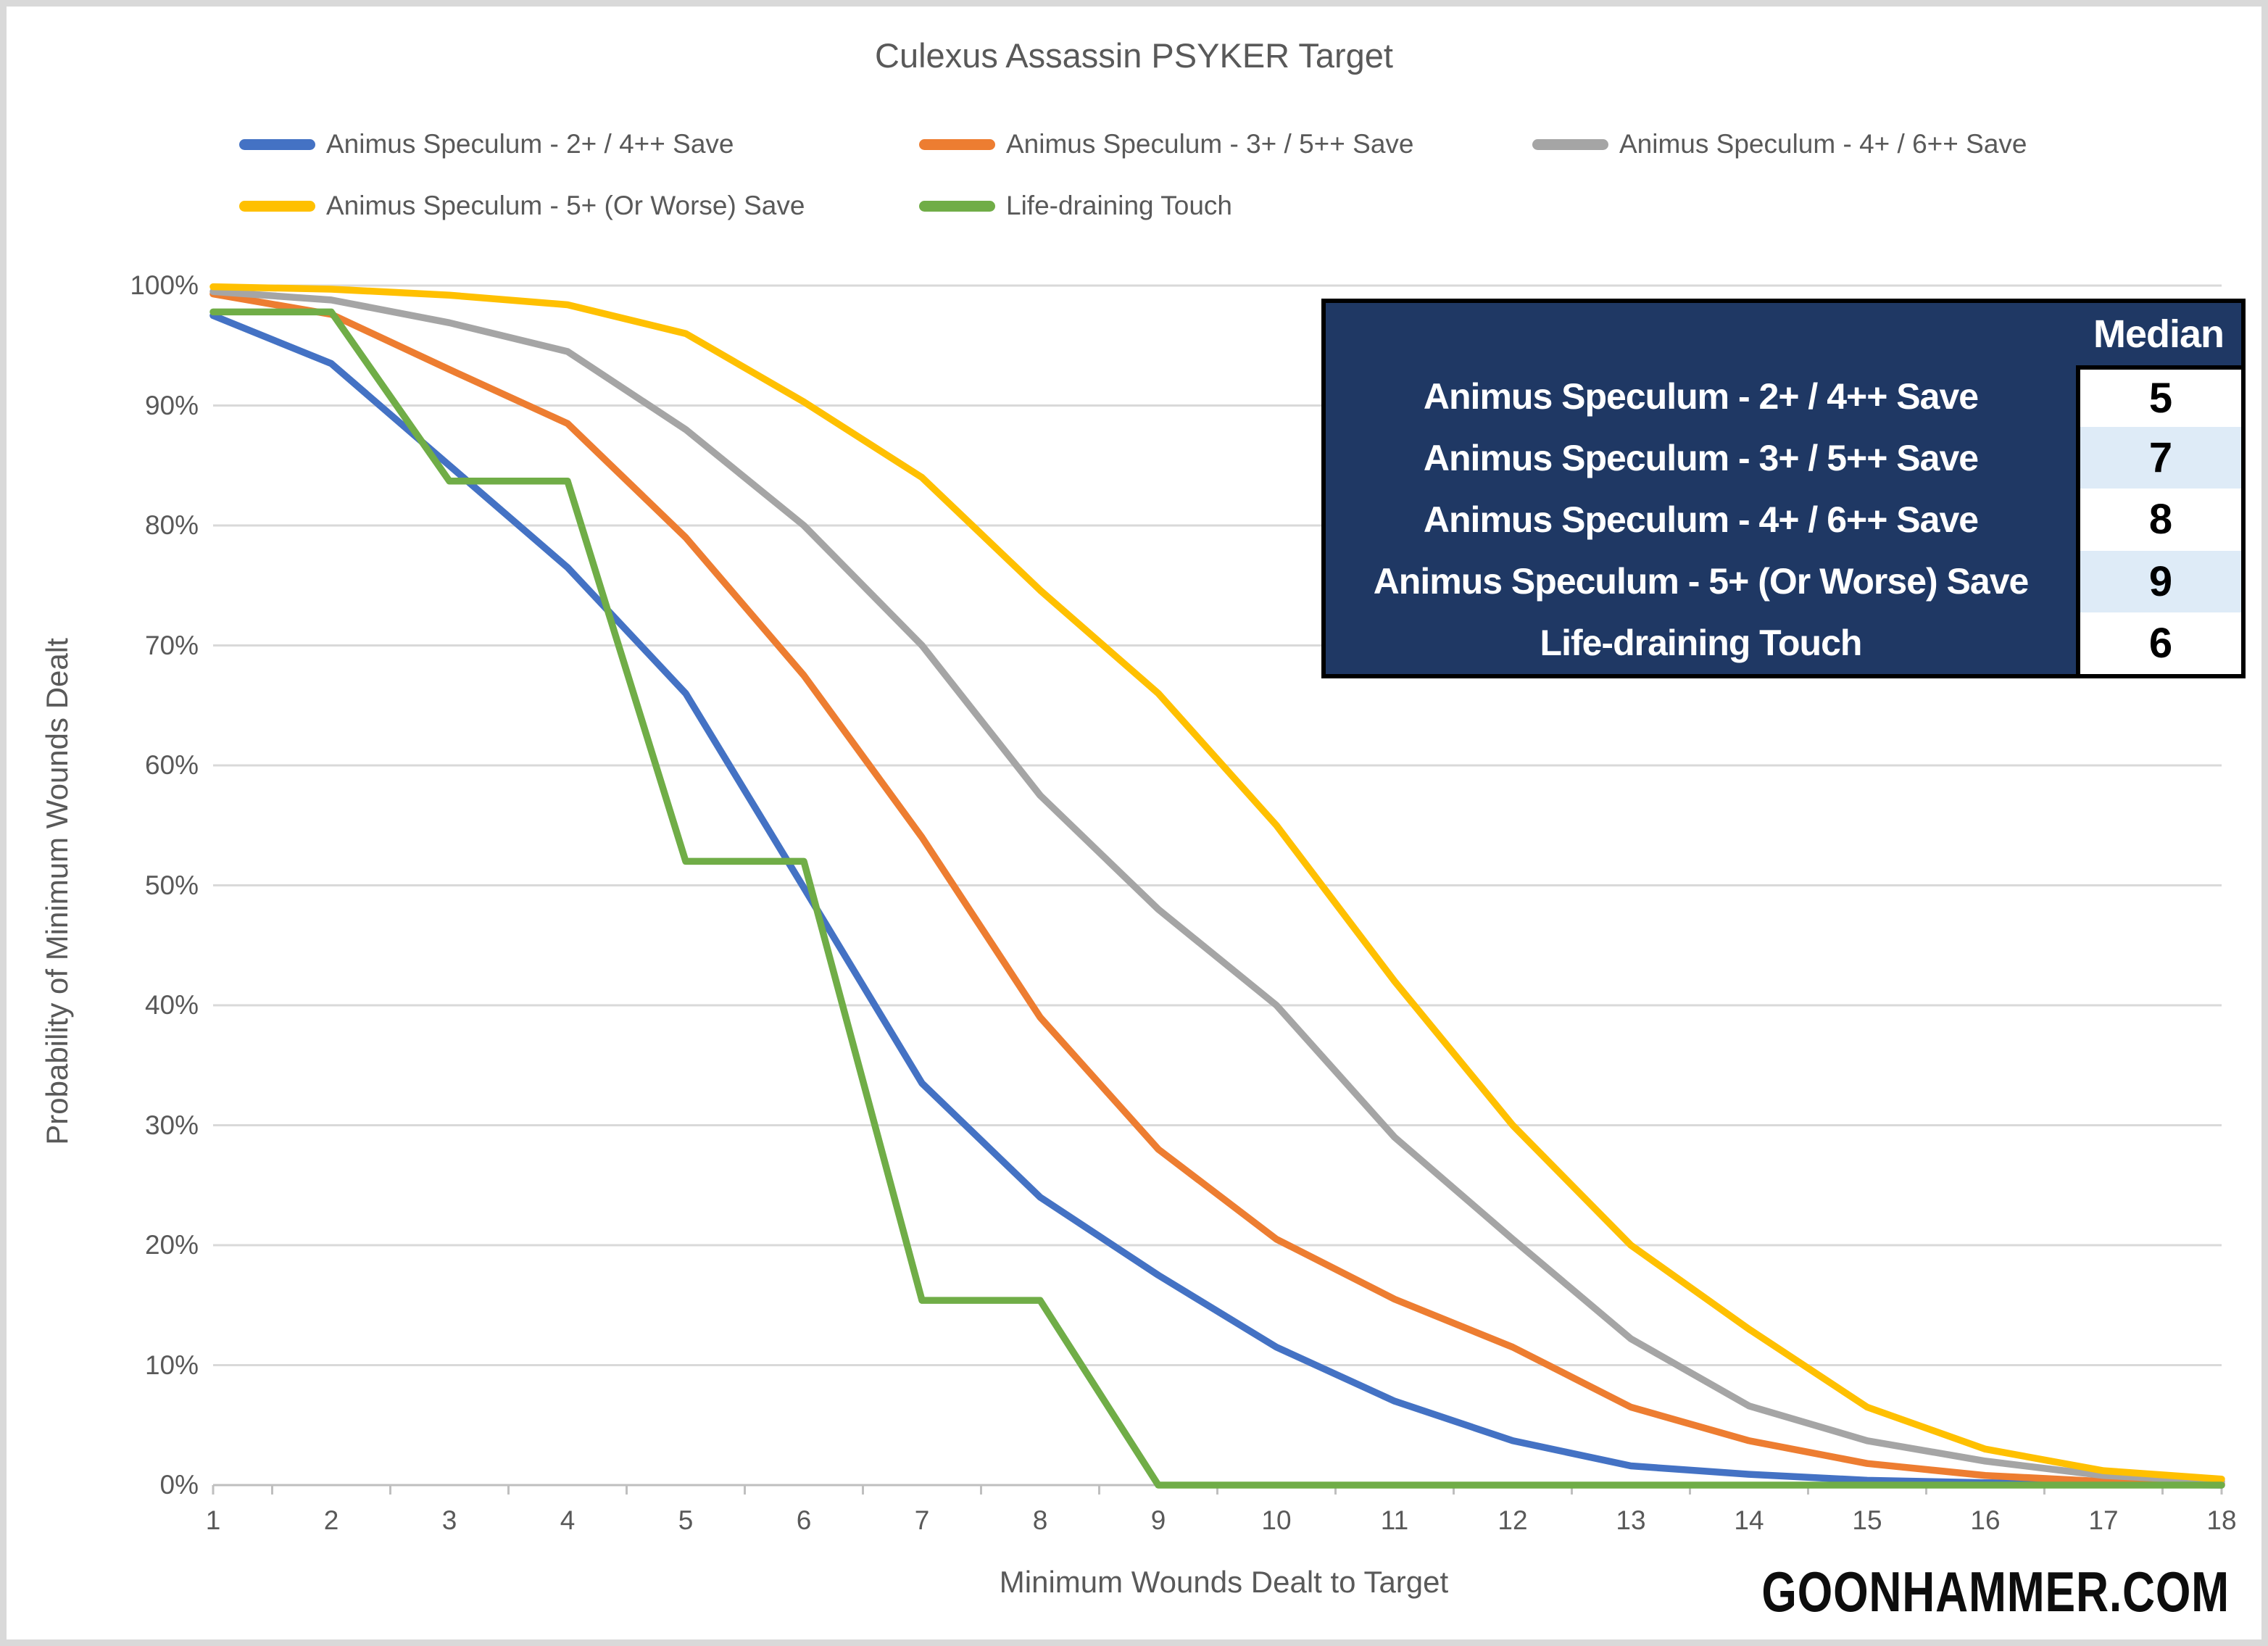 The width and height of the screenshot is (2268, 1646). I want to click on x-tick-label: 13, so click(1631, 1520).